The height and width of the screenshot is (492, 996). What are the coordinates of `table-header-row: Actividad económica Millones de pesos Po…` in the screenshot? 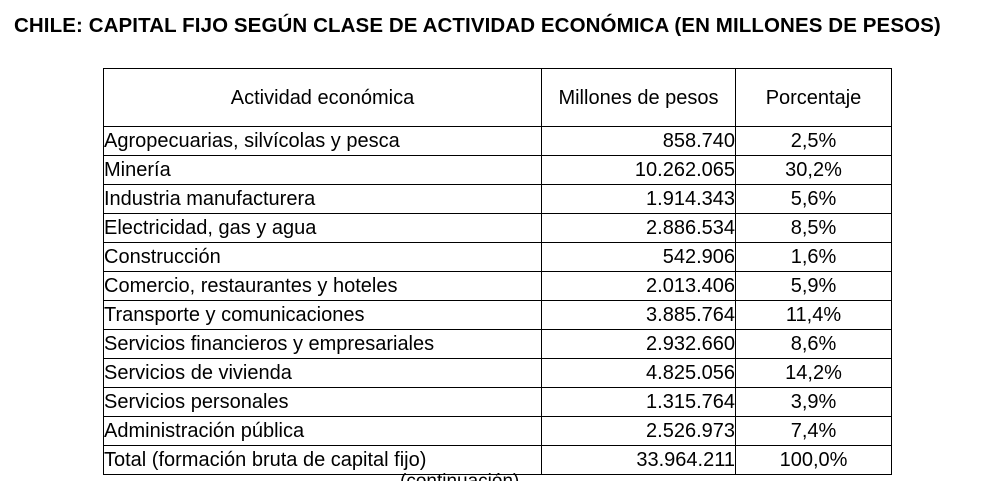 It's located at (497, 97).